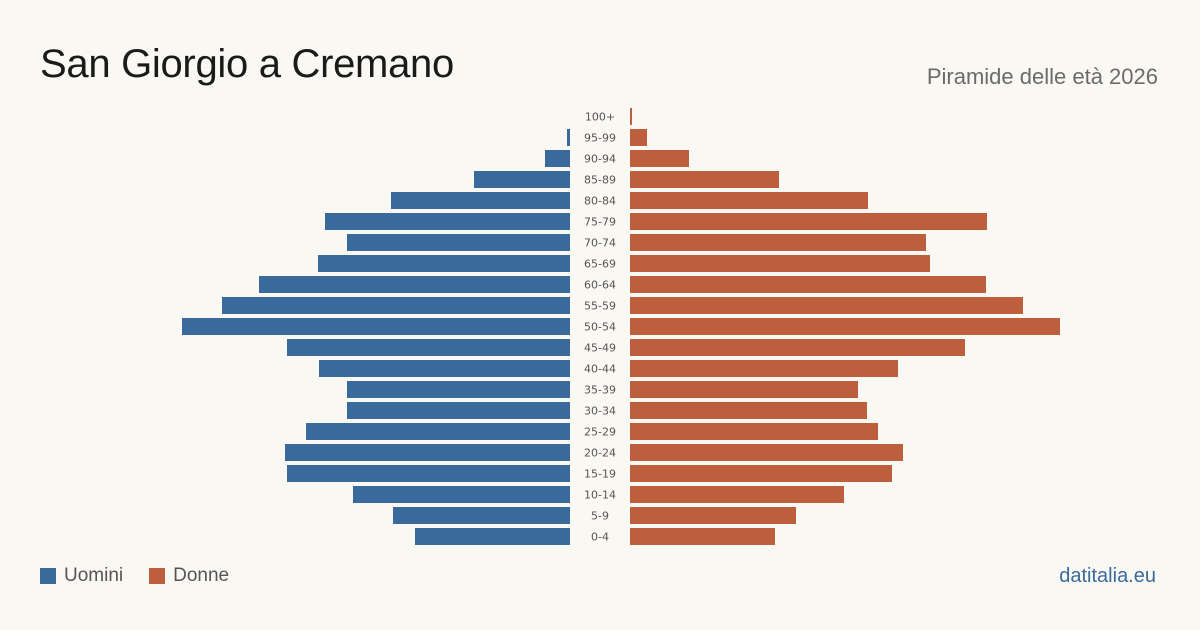 Image resolution: width=1200 pixels, height=630 pixels. I want to click on bar-women-100+, so click(631, 116).